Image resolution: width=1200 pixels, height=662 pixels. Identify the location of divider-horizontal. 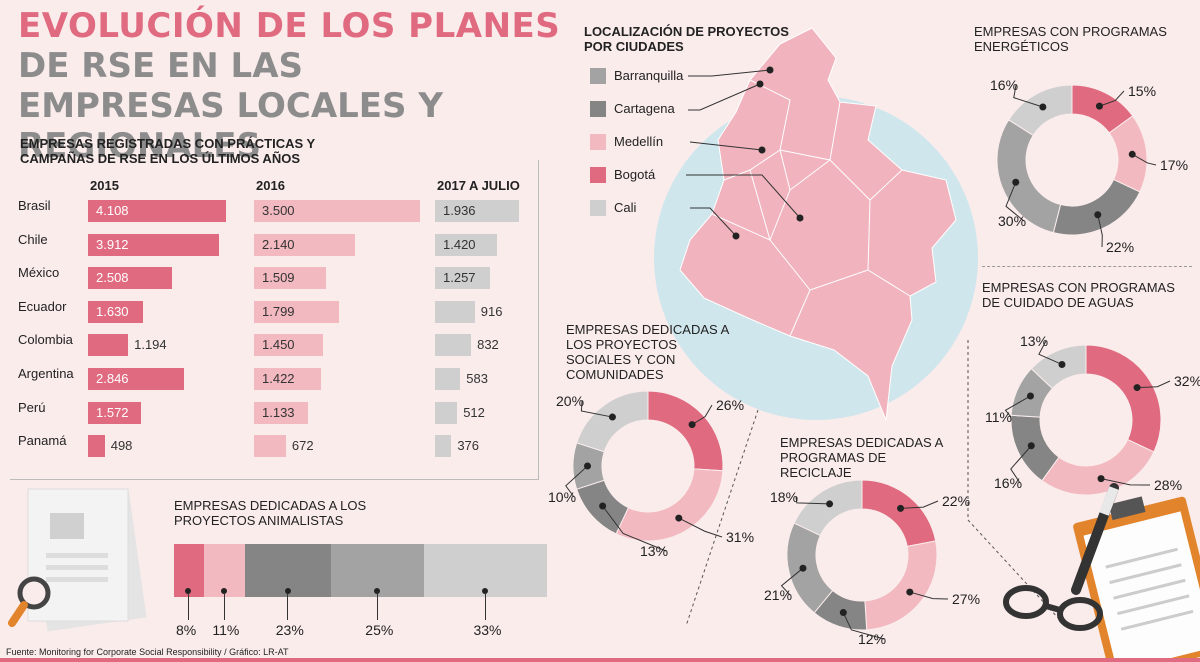
(274, 479).